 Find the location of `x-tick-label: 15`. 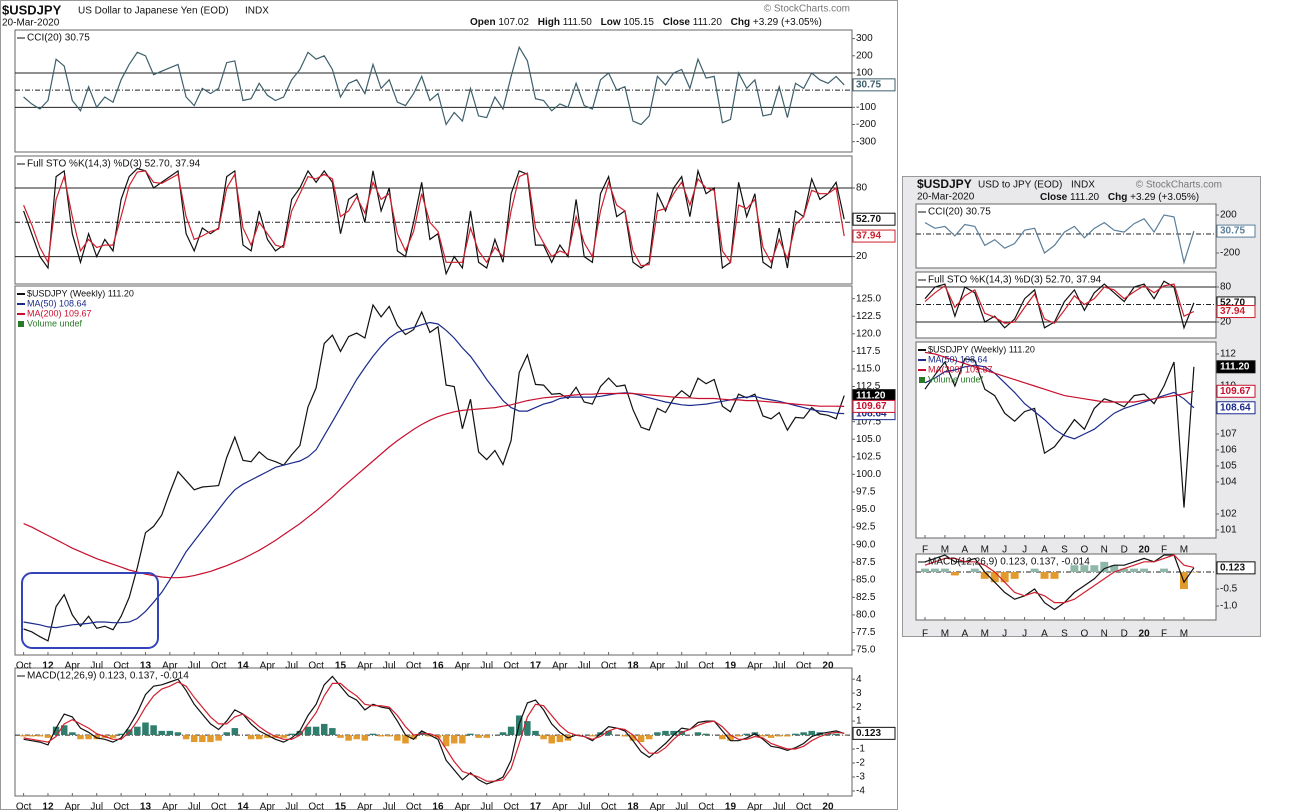

x-tick-label: 15 is located at coordinates (341, 806).